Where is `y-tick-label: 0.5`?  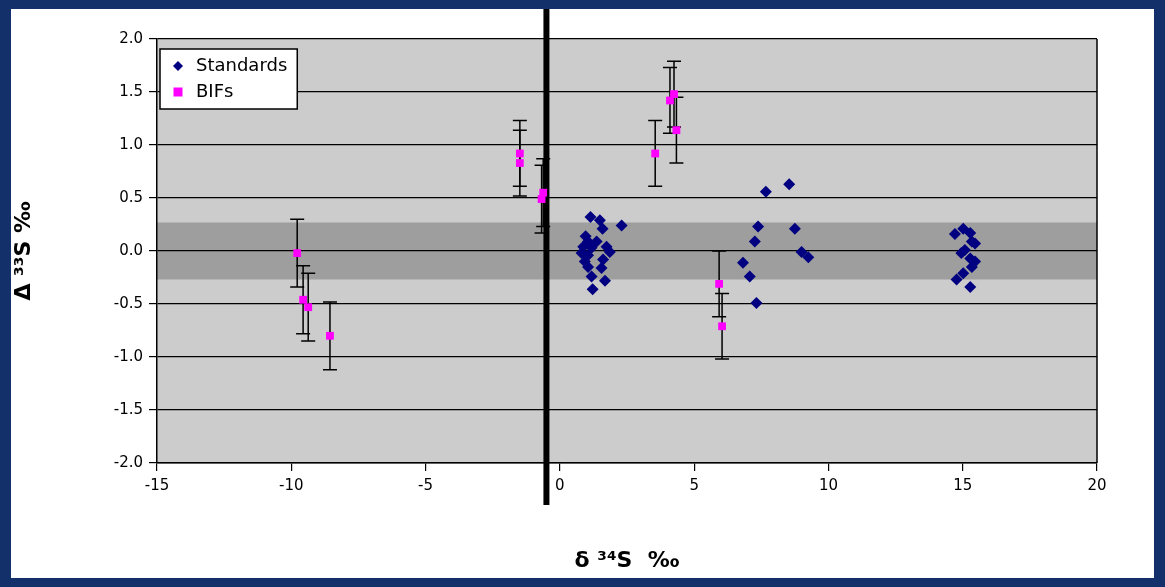 y-tick-label: 0.5 is located at coordinates (131, 196).